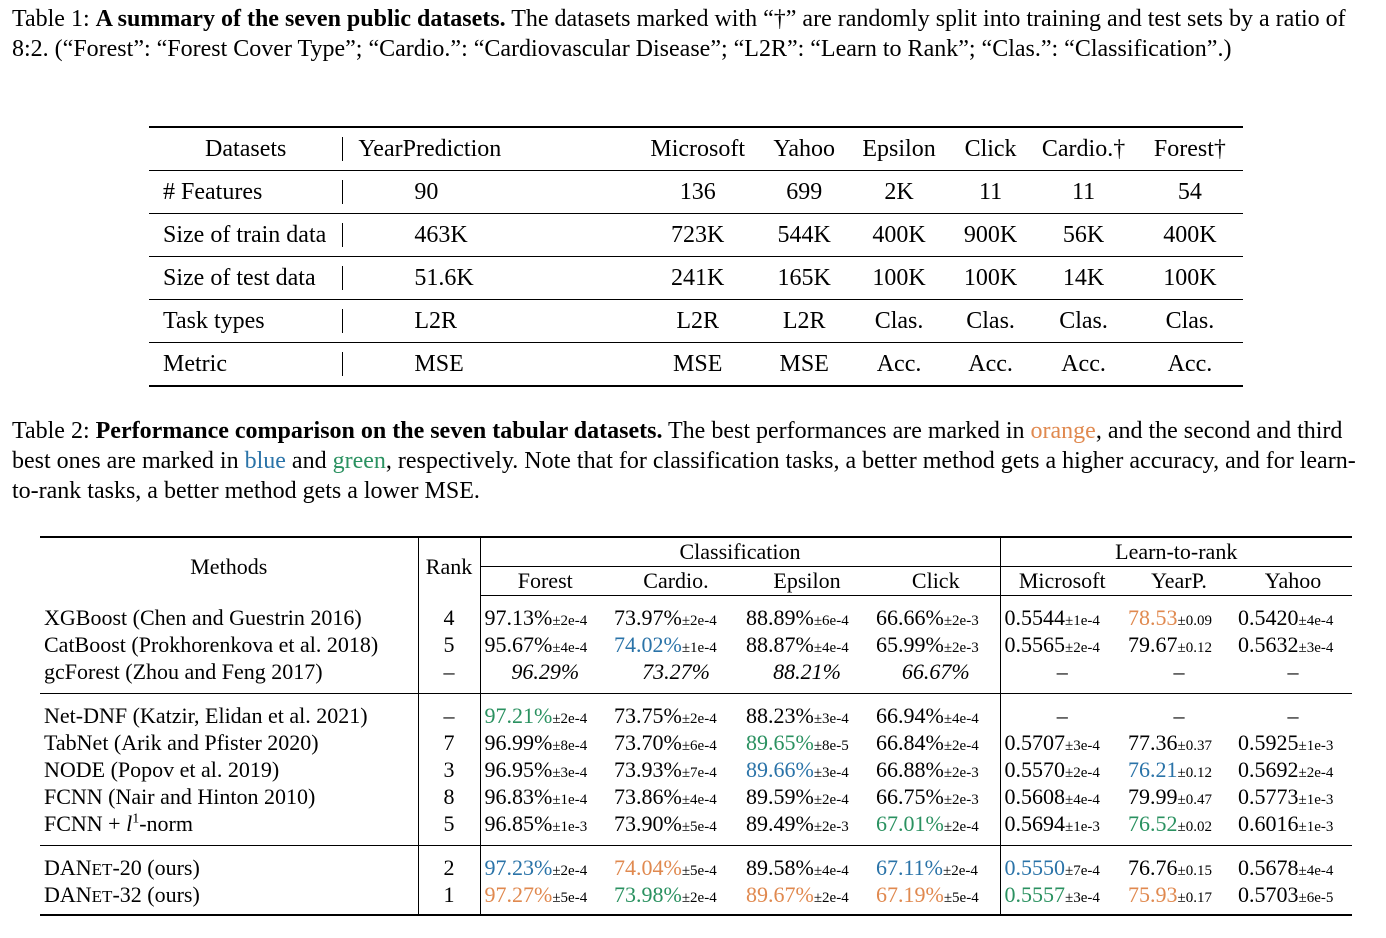  Describe the element at coordinates (211, 644) in the screenshot. I see `method-name: CatBoost (Prokhorenkova et al. 2018)` at that location.